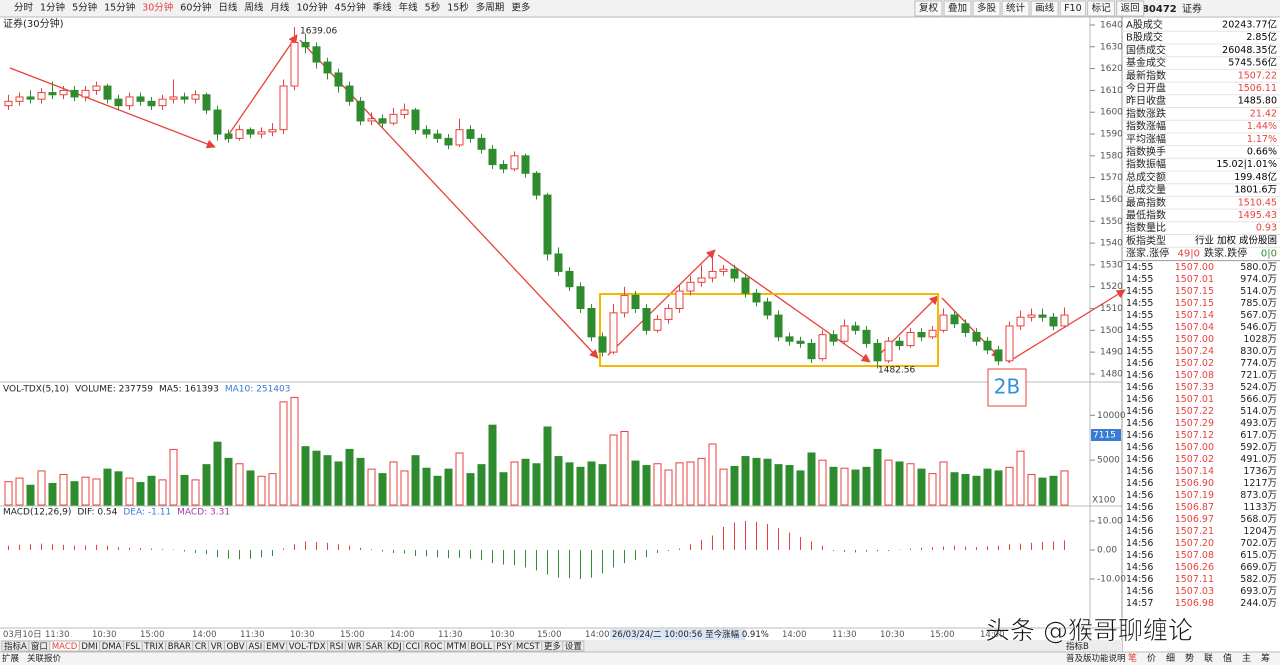 This screenshot has width=1280, height=665. I want to click on period-tab: 45分钟, so click(350, 8).